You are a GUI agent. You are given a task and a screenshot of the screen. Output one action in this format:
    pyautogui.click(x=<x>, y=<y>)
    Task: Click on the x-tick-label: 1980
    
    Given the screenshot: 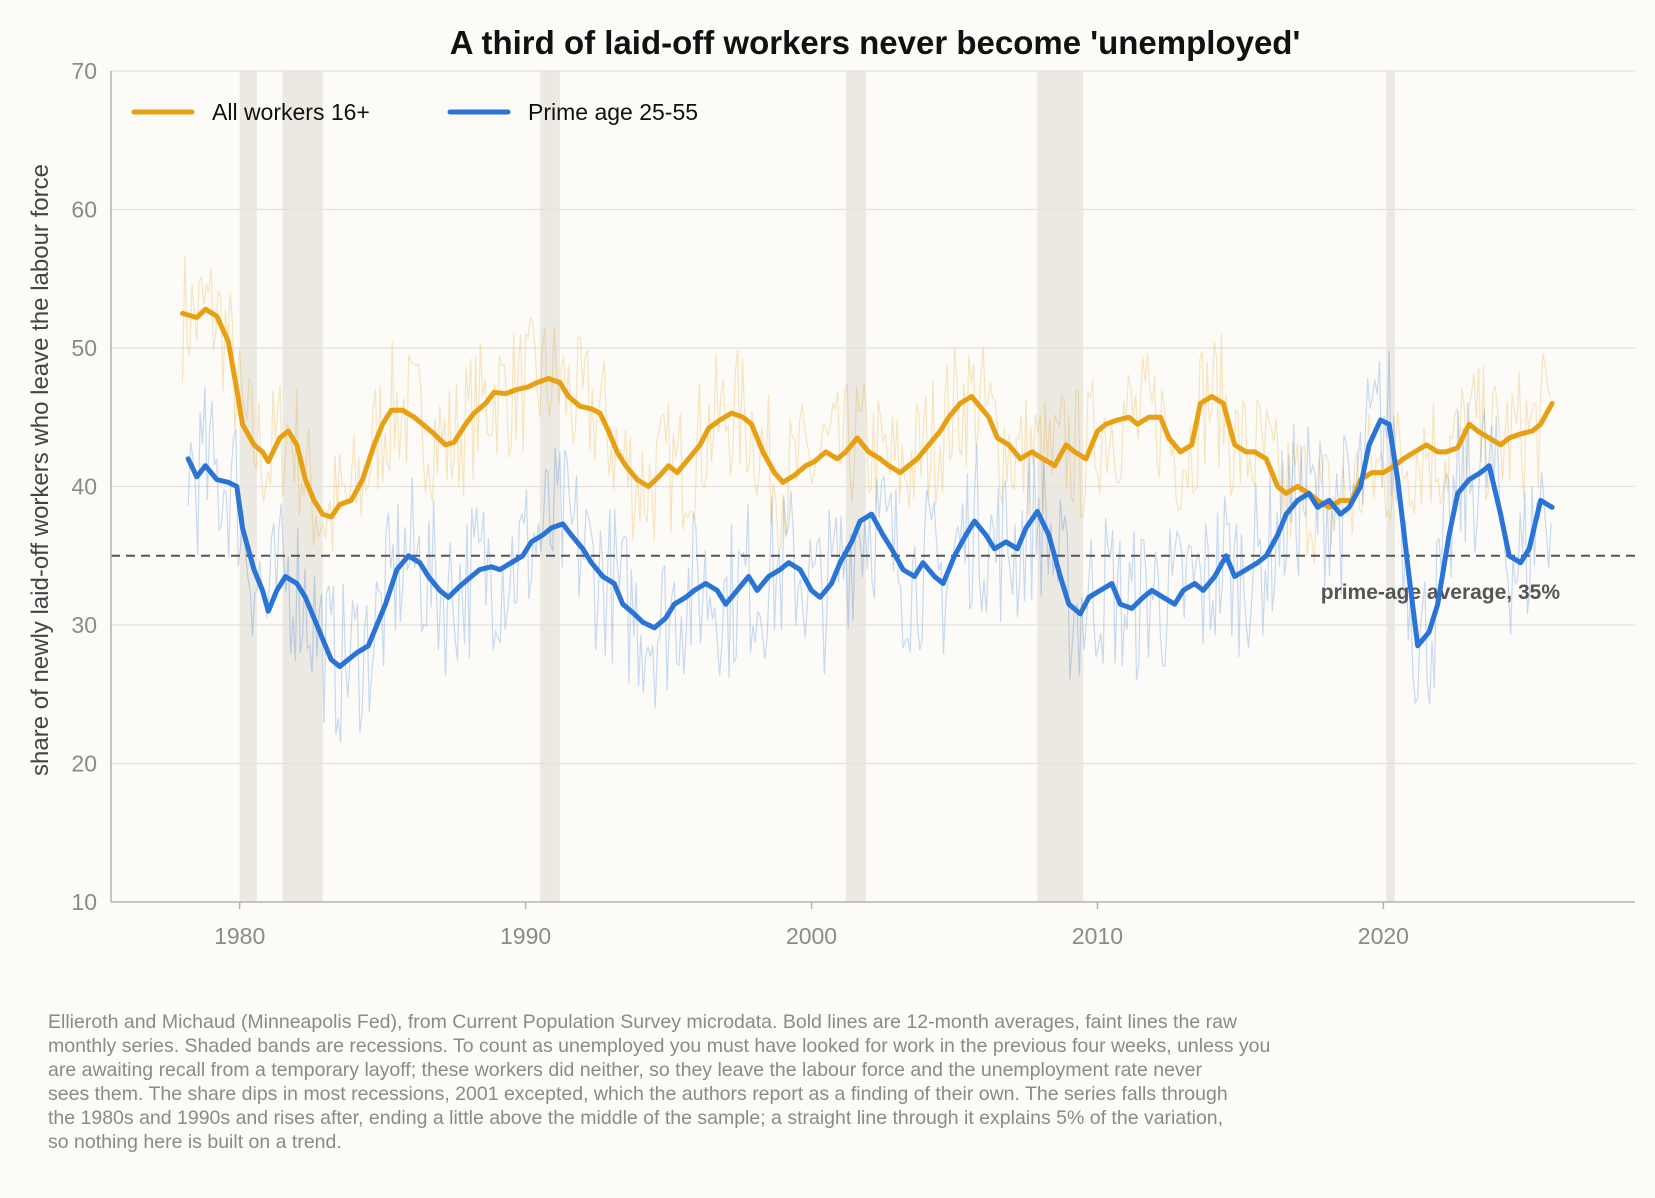 What is the action you would take?
    pyautogui.click(x=239, y=936)
    